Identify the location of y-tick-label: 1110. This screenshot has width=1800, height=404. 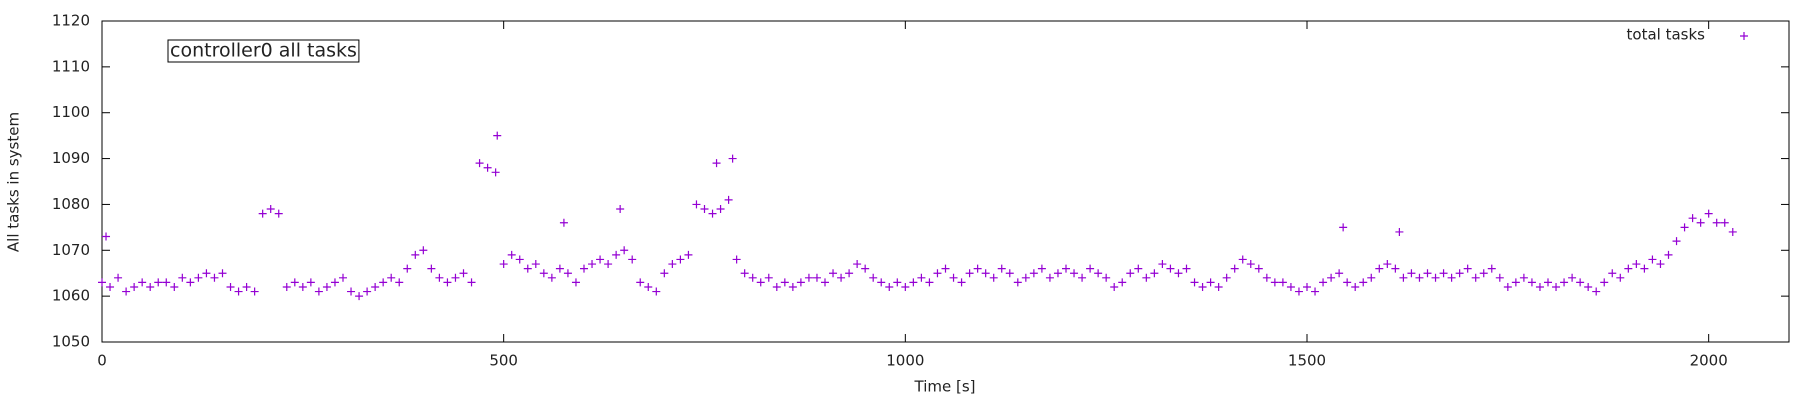
(71, 66).